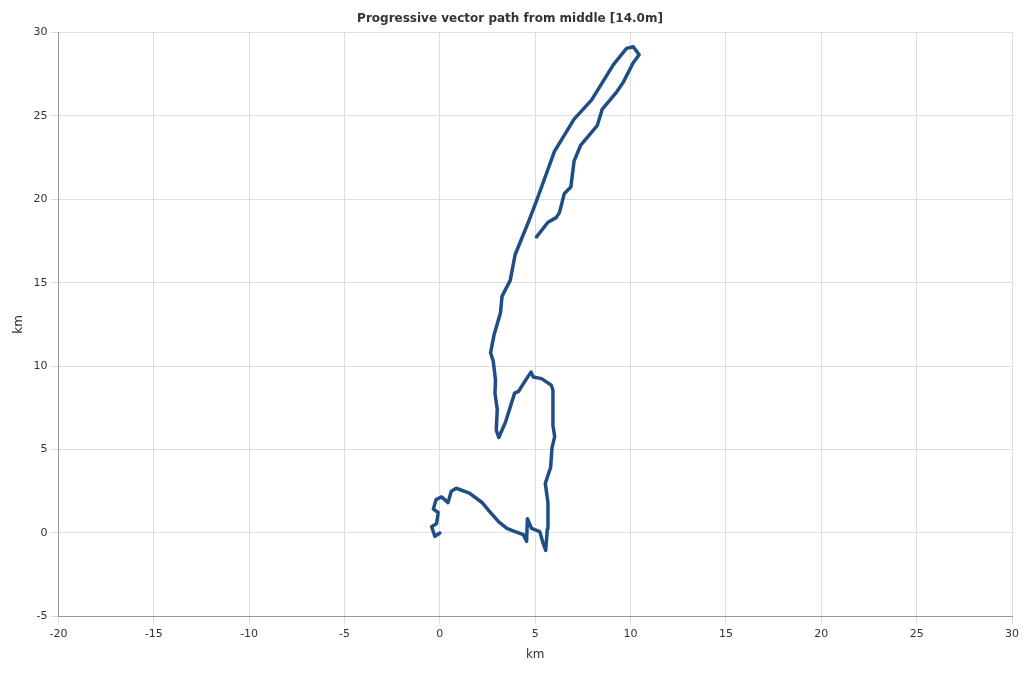 The height and width of the screenshot is (674, 1030). I want to click on y-tick-label: 25, so click(40, 115).